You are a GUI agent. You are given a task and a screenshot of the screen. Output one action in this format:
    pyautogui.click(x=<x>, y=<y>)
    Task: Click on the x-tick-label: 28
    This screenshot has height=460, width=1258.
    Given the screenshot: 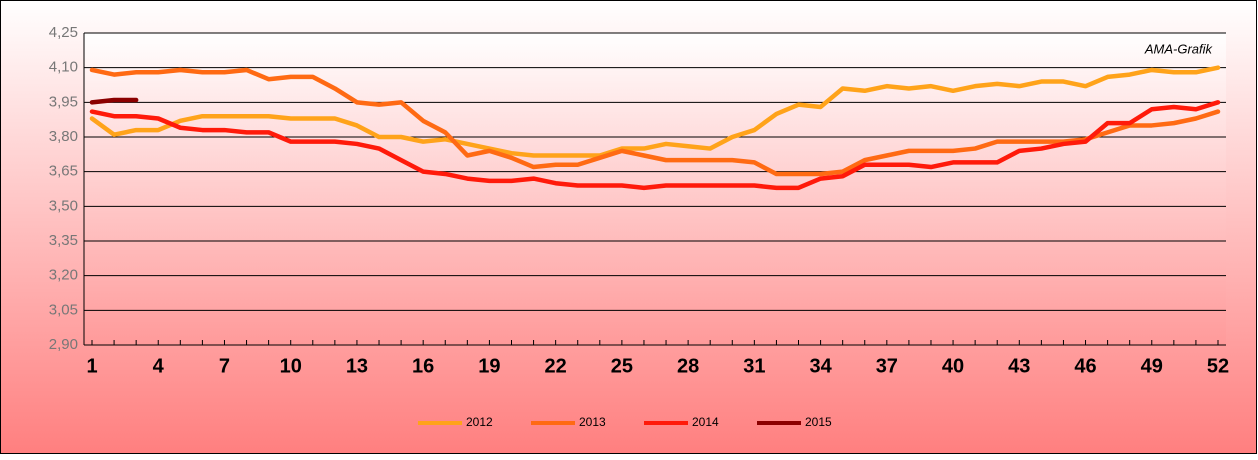 What is the action you would take?
    pyautogui.click(x=688, y=366)
    